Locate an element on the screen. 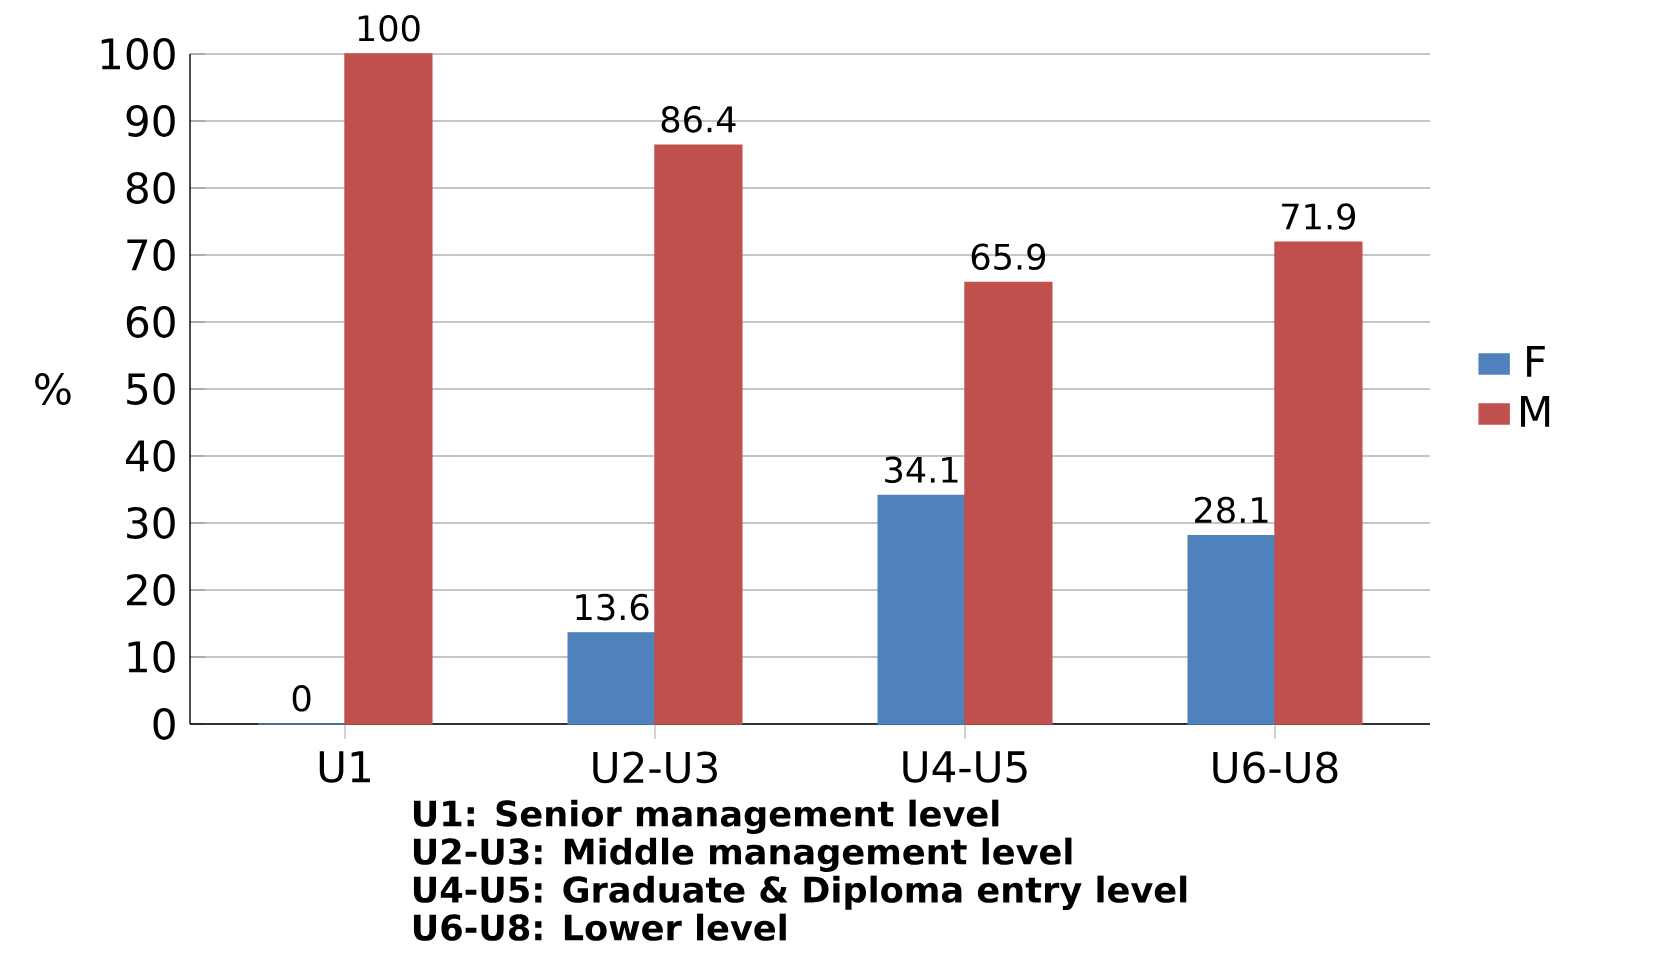 This screenshot has width=1659, height=954. text: U1: Senior management level is located at coordinates (706, 816).